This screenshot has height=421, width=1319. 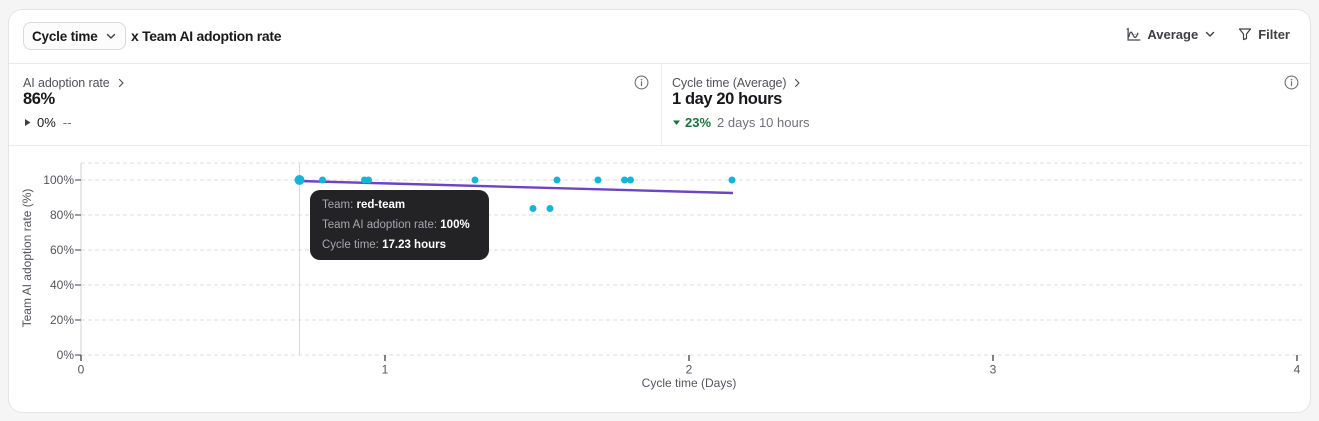 What do you see at coordinates (58, 180) in the screenshot?
I see `svg-text: 100%` at bounding box center [58, 180].